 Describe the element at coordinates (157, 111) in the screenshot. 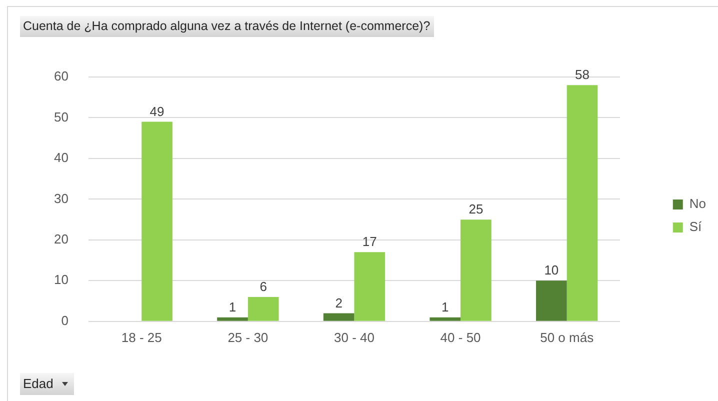

I see `data-label: 49` at that location.